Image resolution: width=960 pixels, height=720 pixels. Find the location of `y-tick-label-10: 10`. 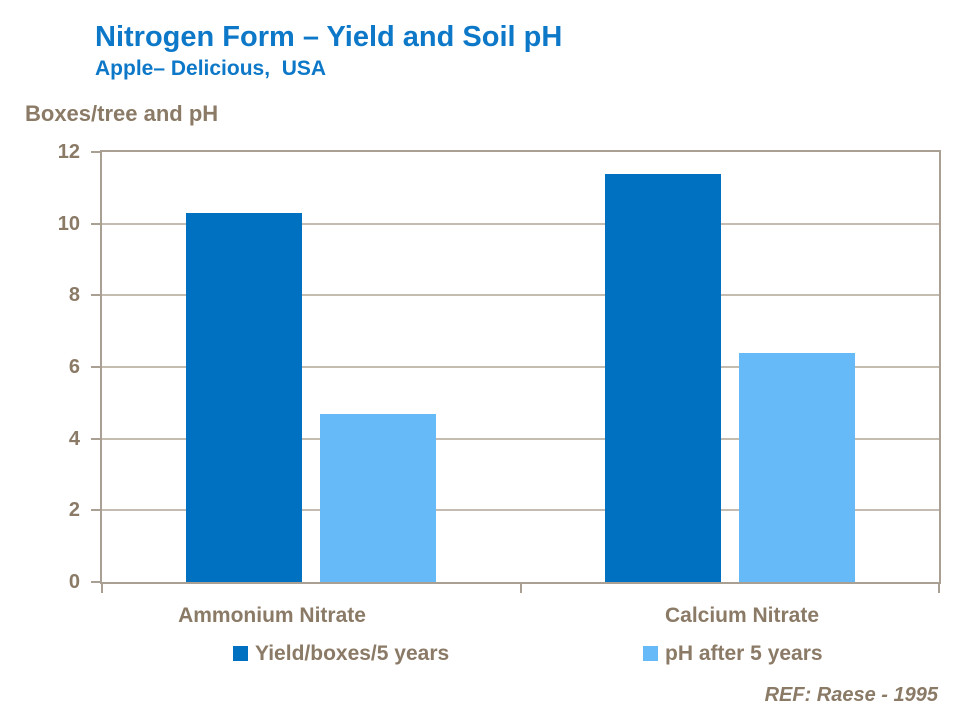

y-tick-label-10: 10 is located at coordinates (68, 223).